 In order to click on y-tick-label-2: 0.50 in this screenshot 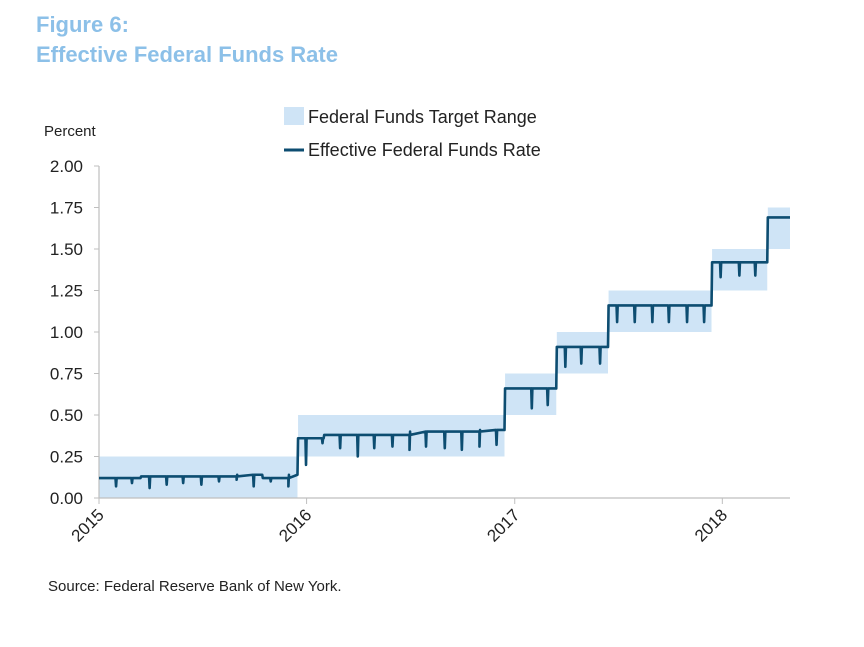, I will do `click(66, 415)`.